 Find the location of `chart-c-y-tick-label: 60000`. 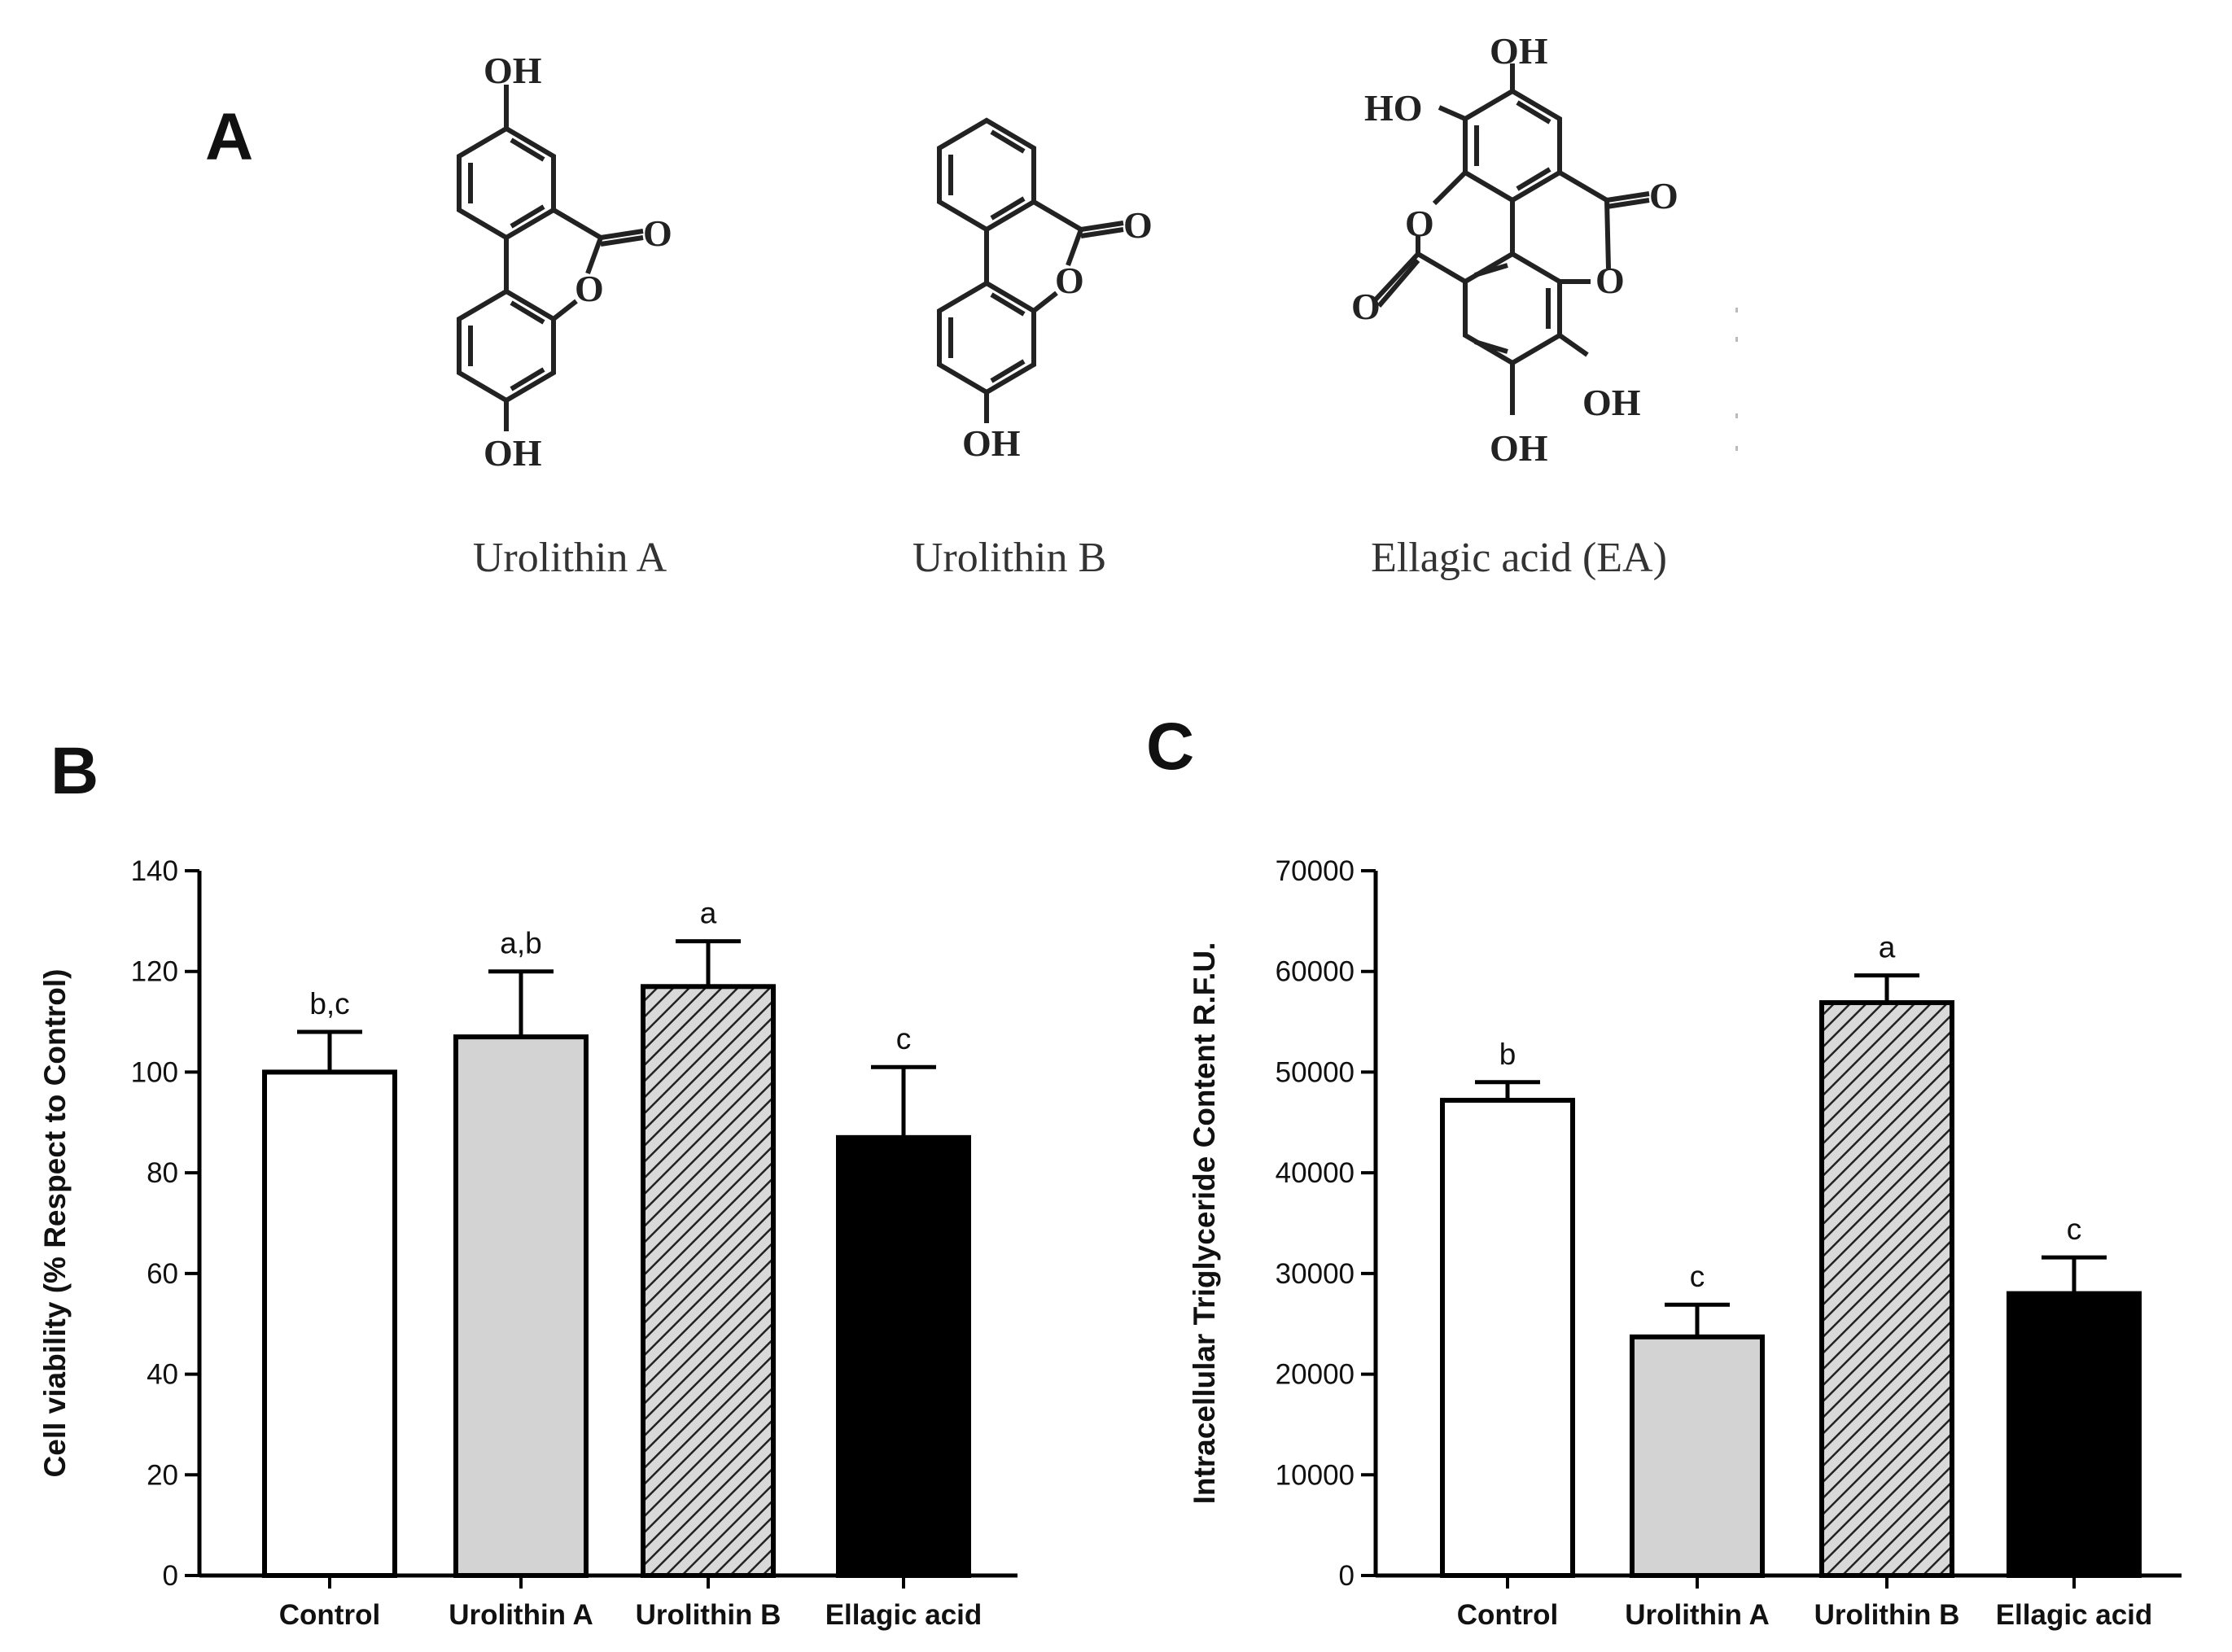

chart-c-y-tick-label: 60000 is located at coordinates (1315, 972).